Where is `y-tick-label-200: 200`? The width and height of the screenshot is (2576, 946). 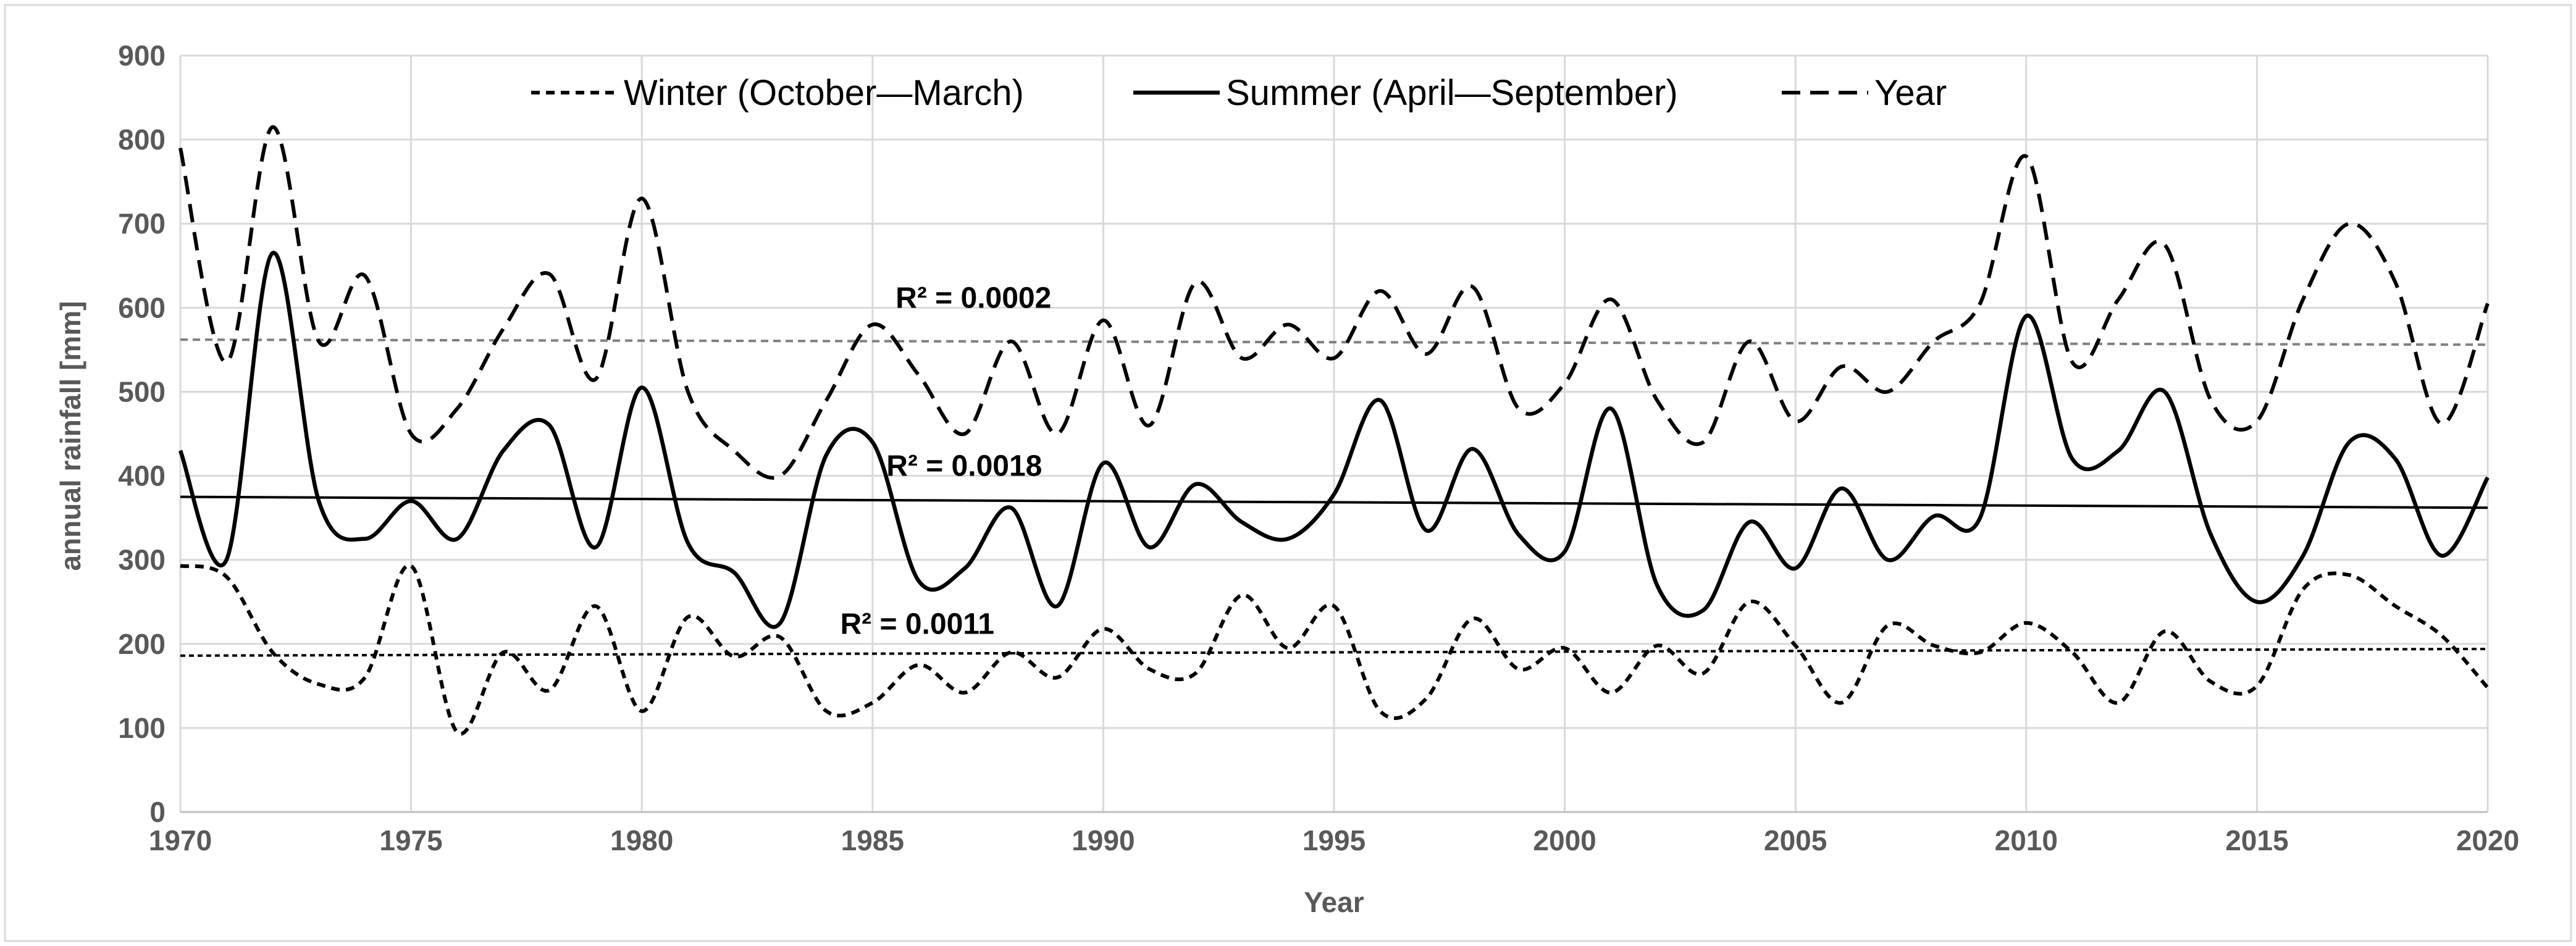
y-tick-label-200: 200 is located at coordinates (142, 644).